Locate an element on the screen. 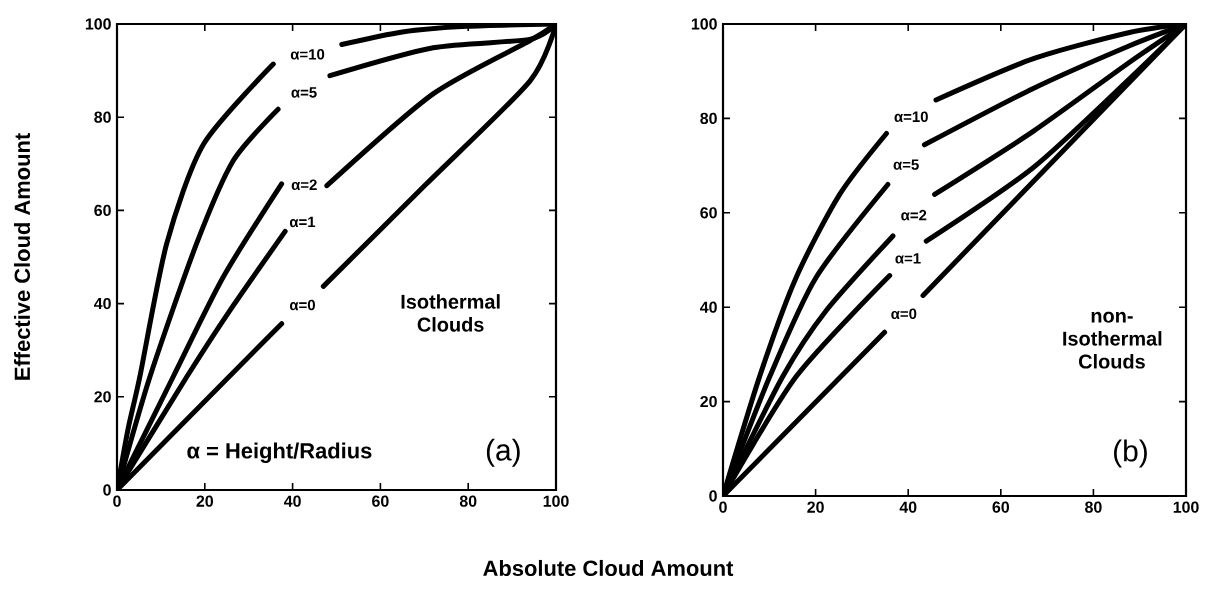 This screenshot has height=590, width=1217. annotation: (b) is located at coordinates (1130, 453).